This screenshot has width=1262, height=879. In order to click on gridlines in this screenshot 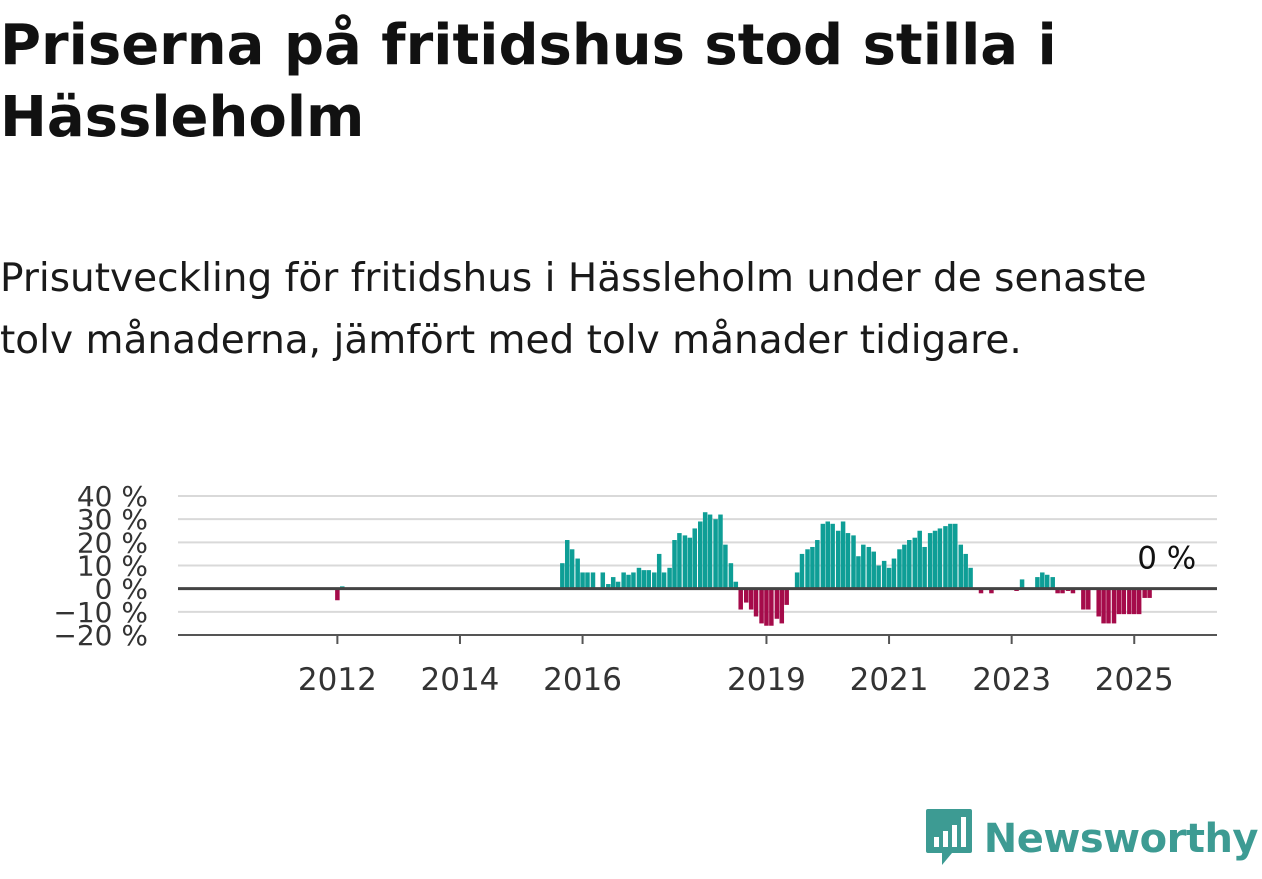, I will do `click(697, 554)`.